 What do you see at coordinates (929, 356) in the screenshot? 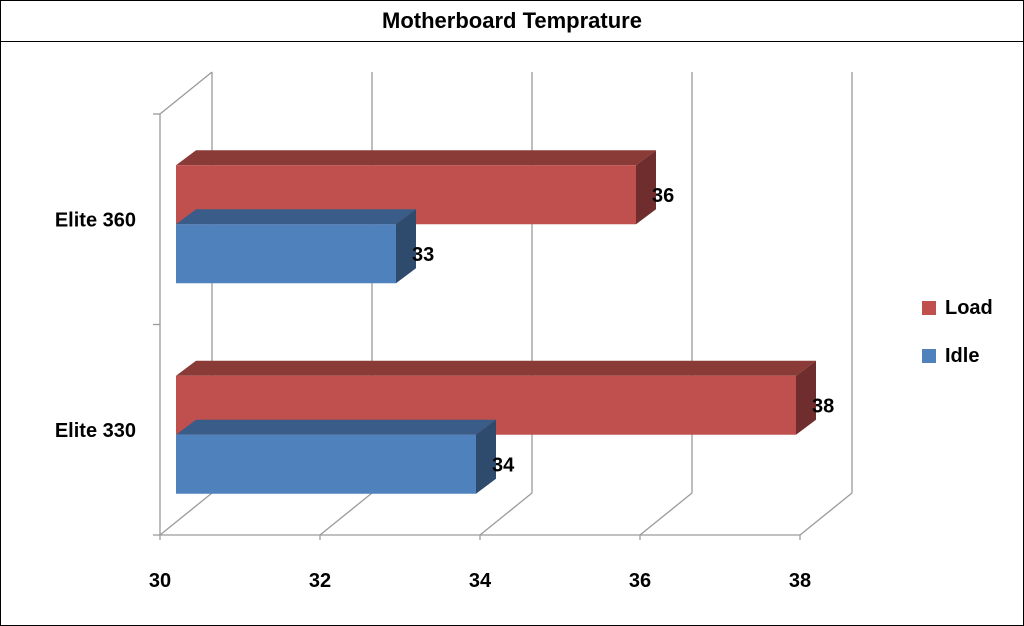
I see `legend-swatch-idle` at bounding box center [929, 356].